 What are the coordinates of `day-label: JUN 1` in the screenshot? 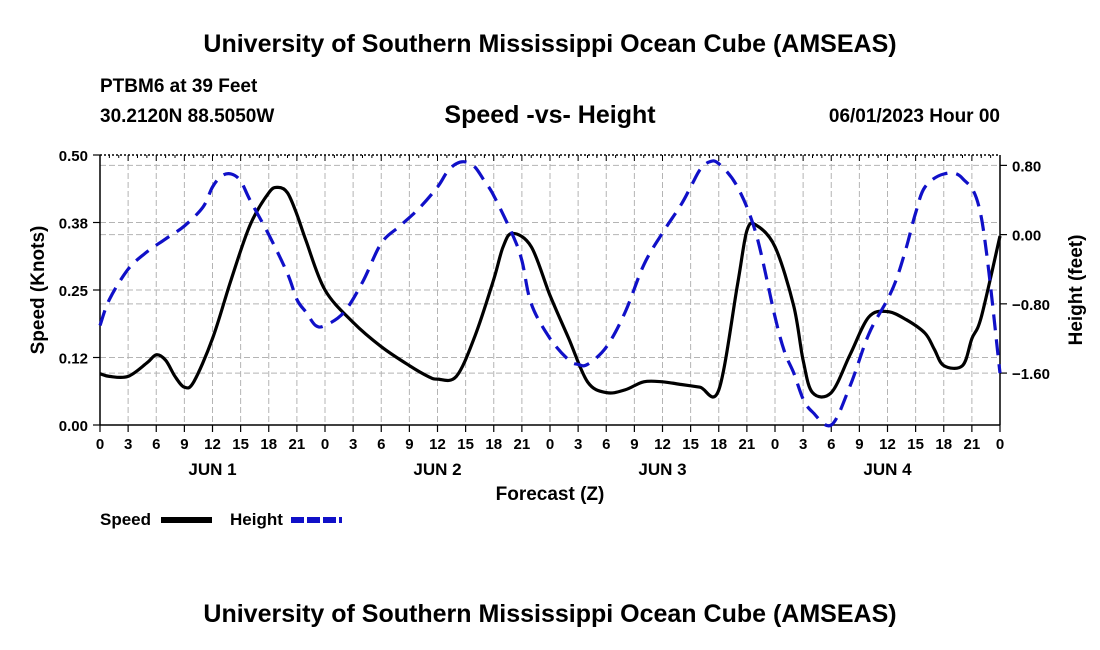 It's located at (212, 469).